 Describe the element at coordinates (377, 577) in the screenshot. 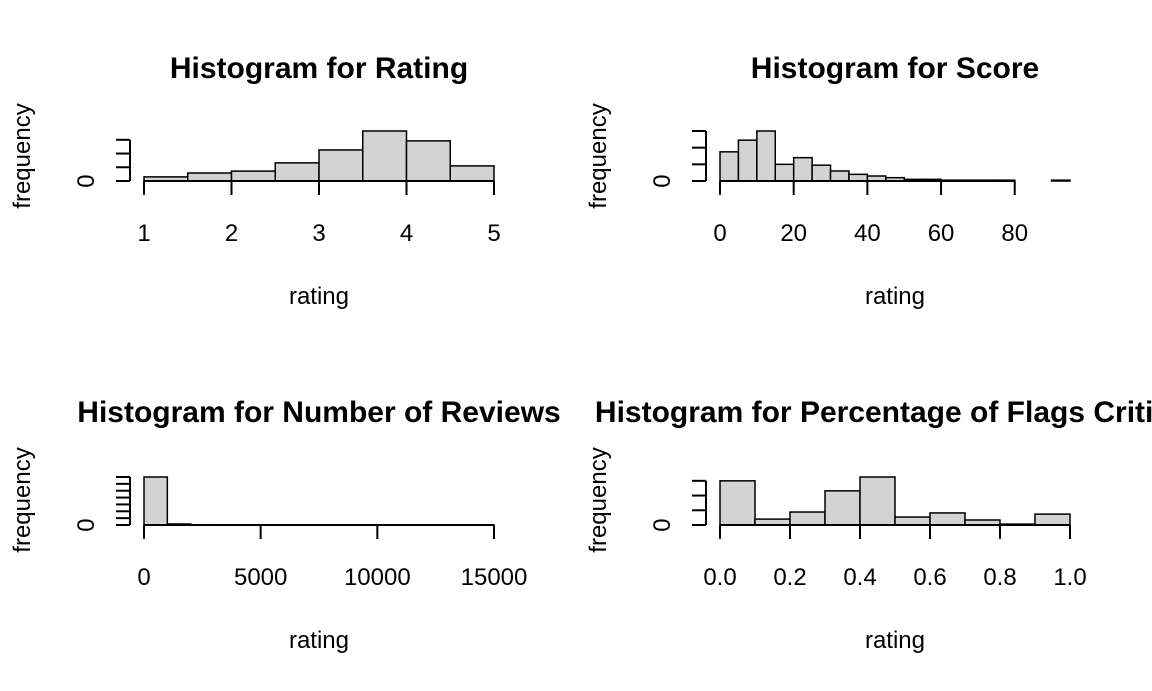

I see `x-tick-label: 10000` at that location.